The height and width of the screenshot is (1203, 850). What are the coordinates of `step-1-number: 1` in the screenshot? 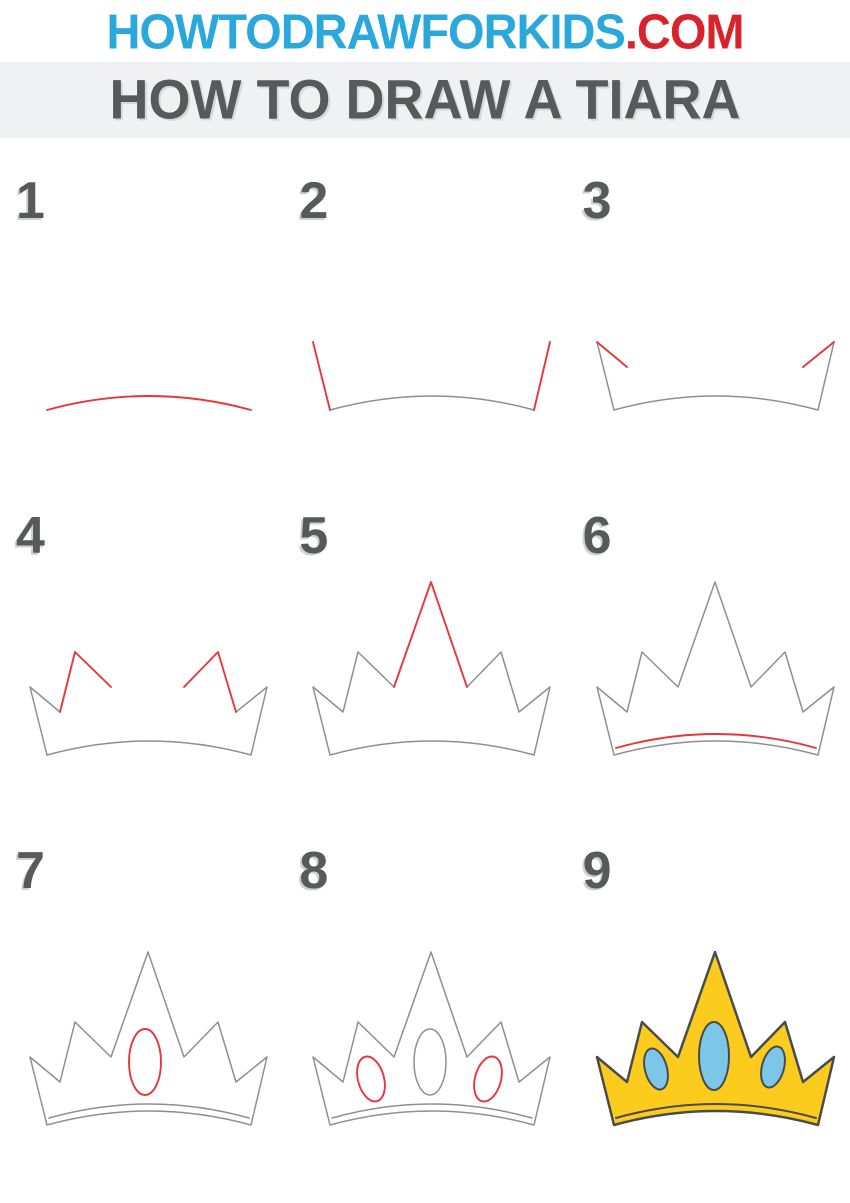 It's located at (30, 201).